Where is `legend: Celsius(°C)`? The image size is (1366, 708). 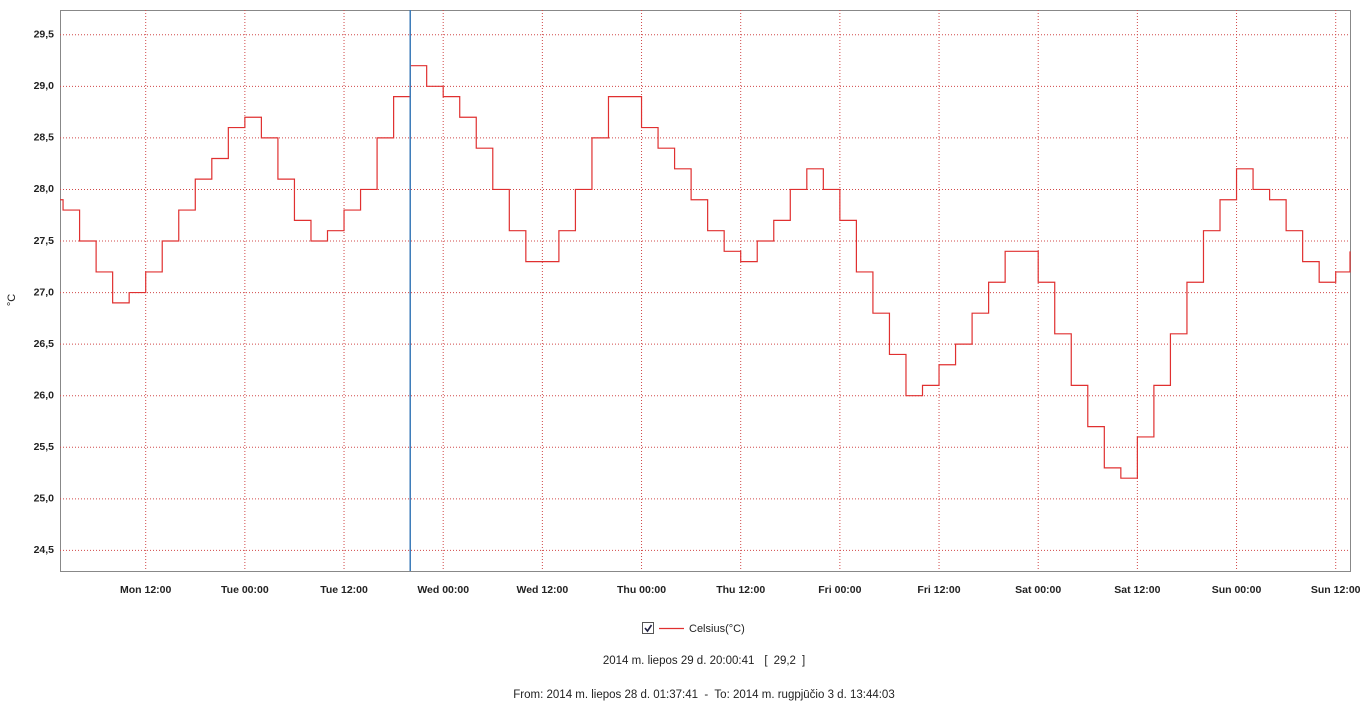 legend: Celsius(°C) is located at coordinates (693, 628).